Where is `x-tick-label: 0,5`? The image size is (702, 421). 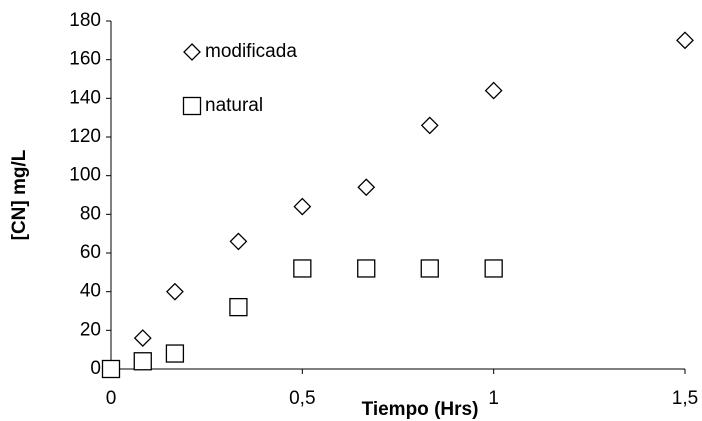
x-tick-label: 0,5 is located at coordinates (302, 398).